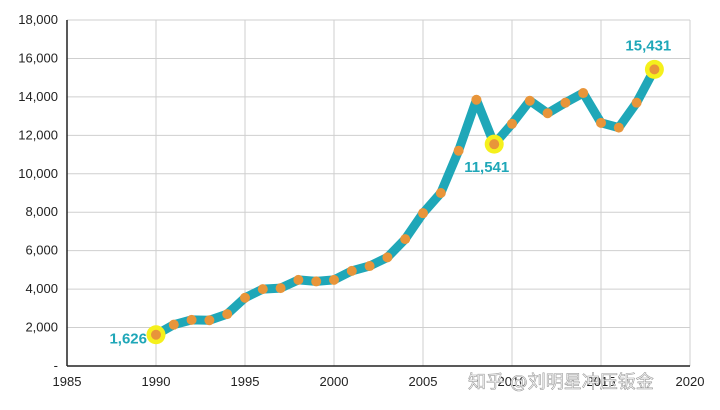 This screenshot has width=720, height=410. I want to click on y-tick-label: 18,000, so click(38, 19).